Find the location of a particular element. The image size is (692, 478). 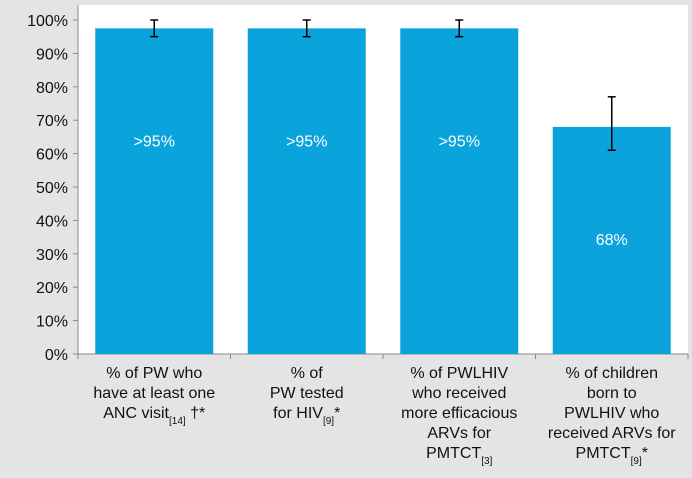

x-tick-label: % of is located at coordinates (307, 373).